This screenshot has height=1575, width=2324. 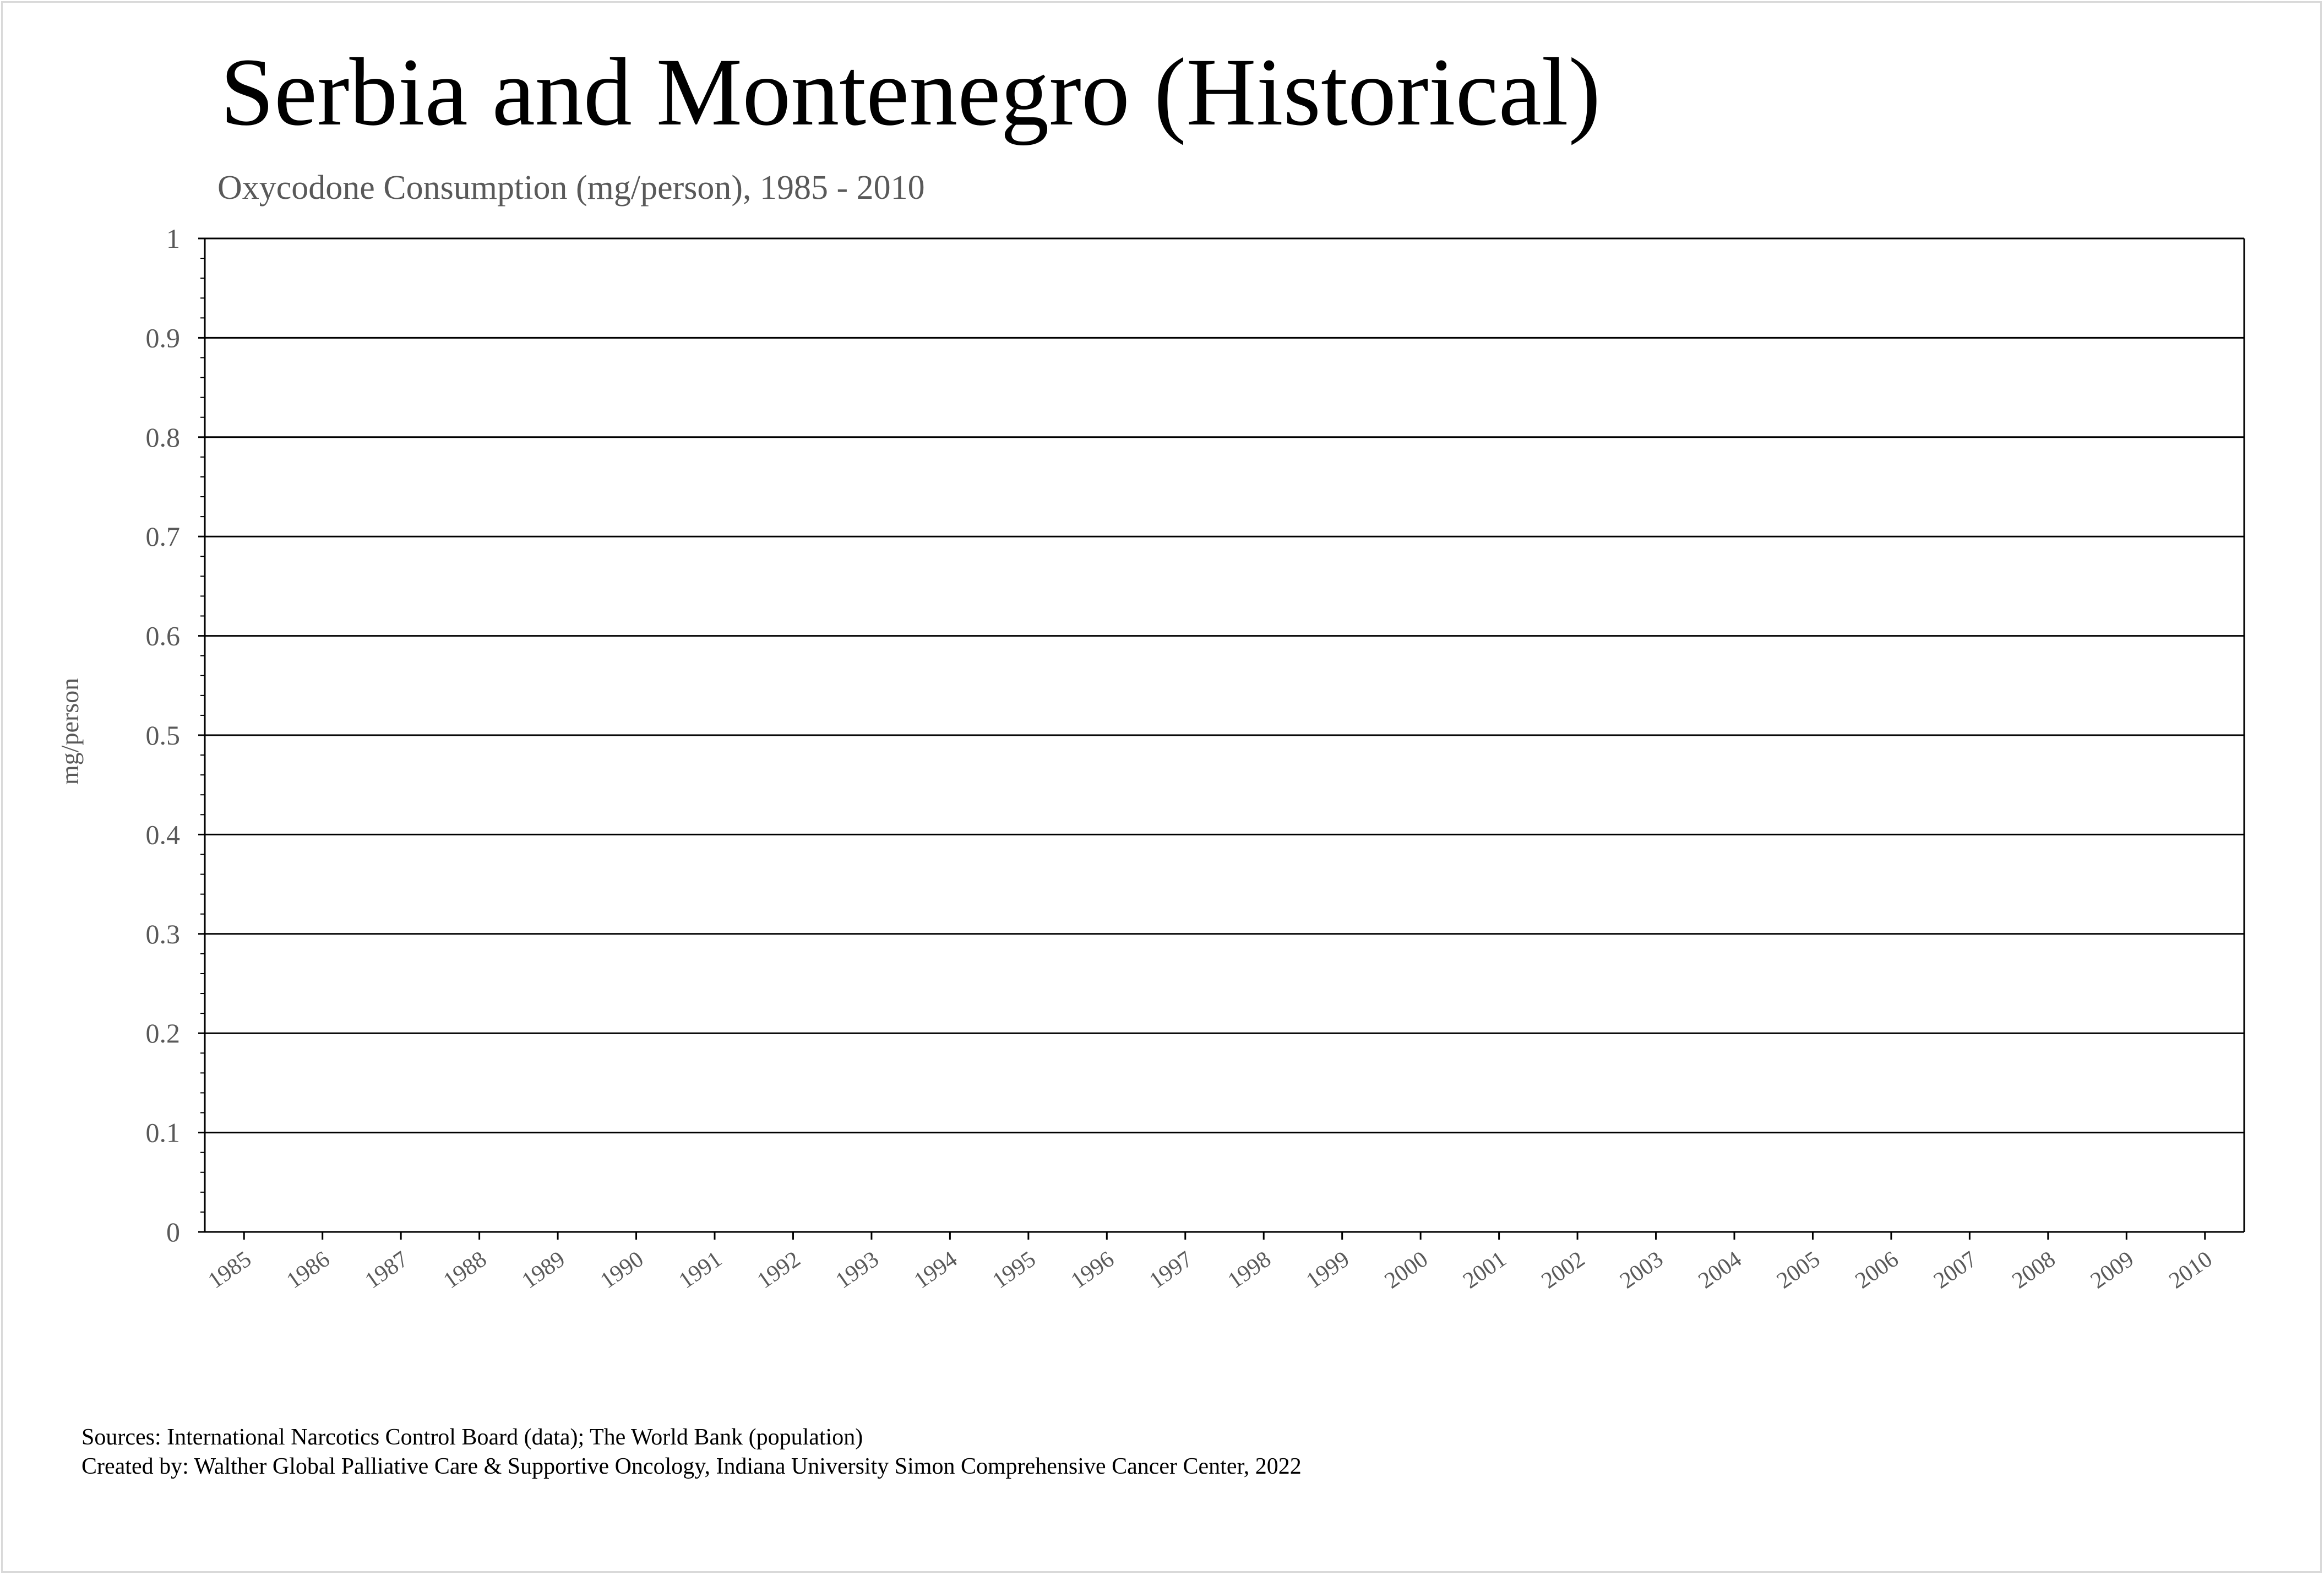 What do you see at coordinates (173, 239) in the screenshot?
I see `y-tick-label: 1` at bounding box center [173, 239].